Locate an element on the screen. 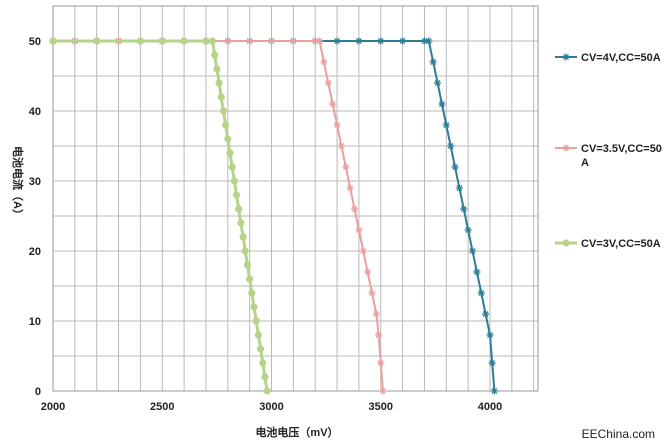  legend-label: CV=4V,CC=50A is located at coordinates (621, 58).